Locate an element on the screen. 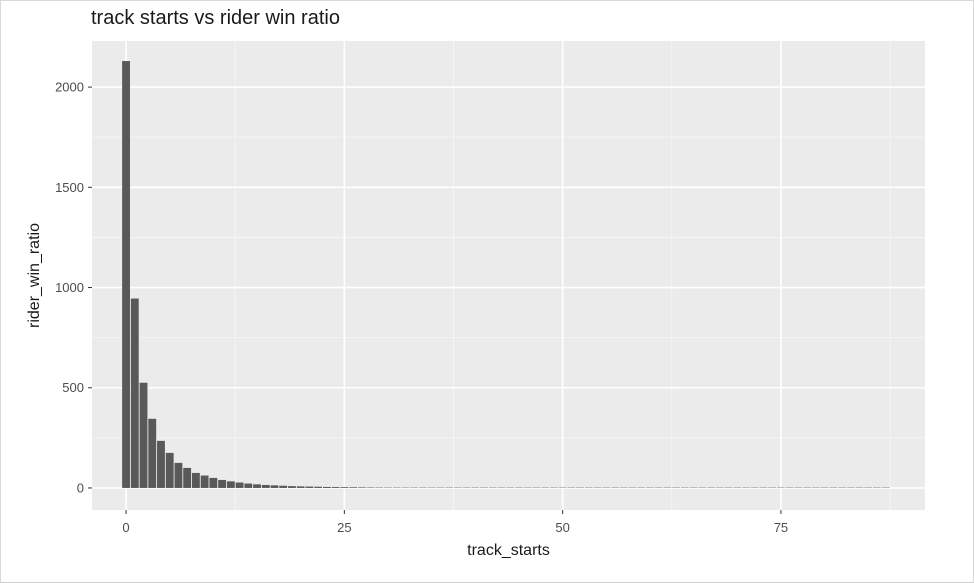 Image resolution: width=974 pixels, height=583 pixels. x-tick-label: 75 is located at coordinates (781, 527).